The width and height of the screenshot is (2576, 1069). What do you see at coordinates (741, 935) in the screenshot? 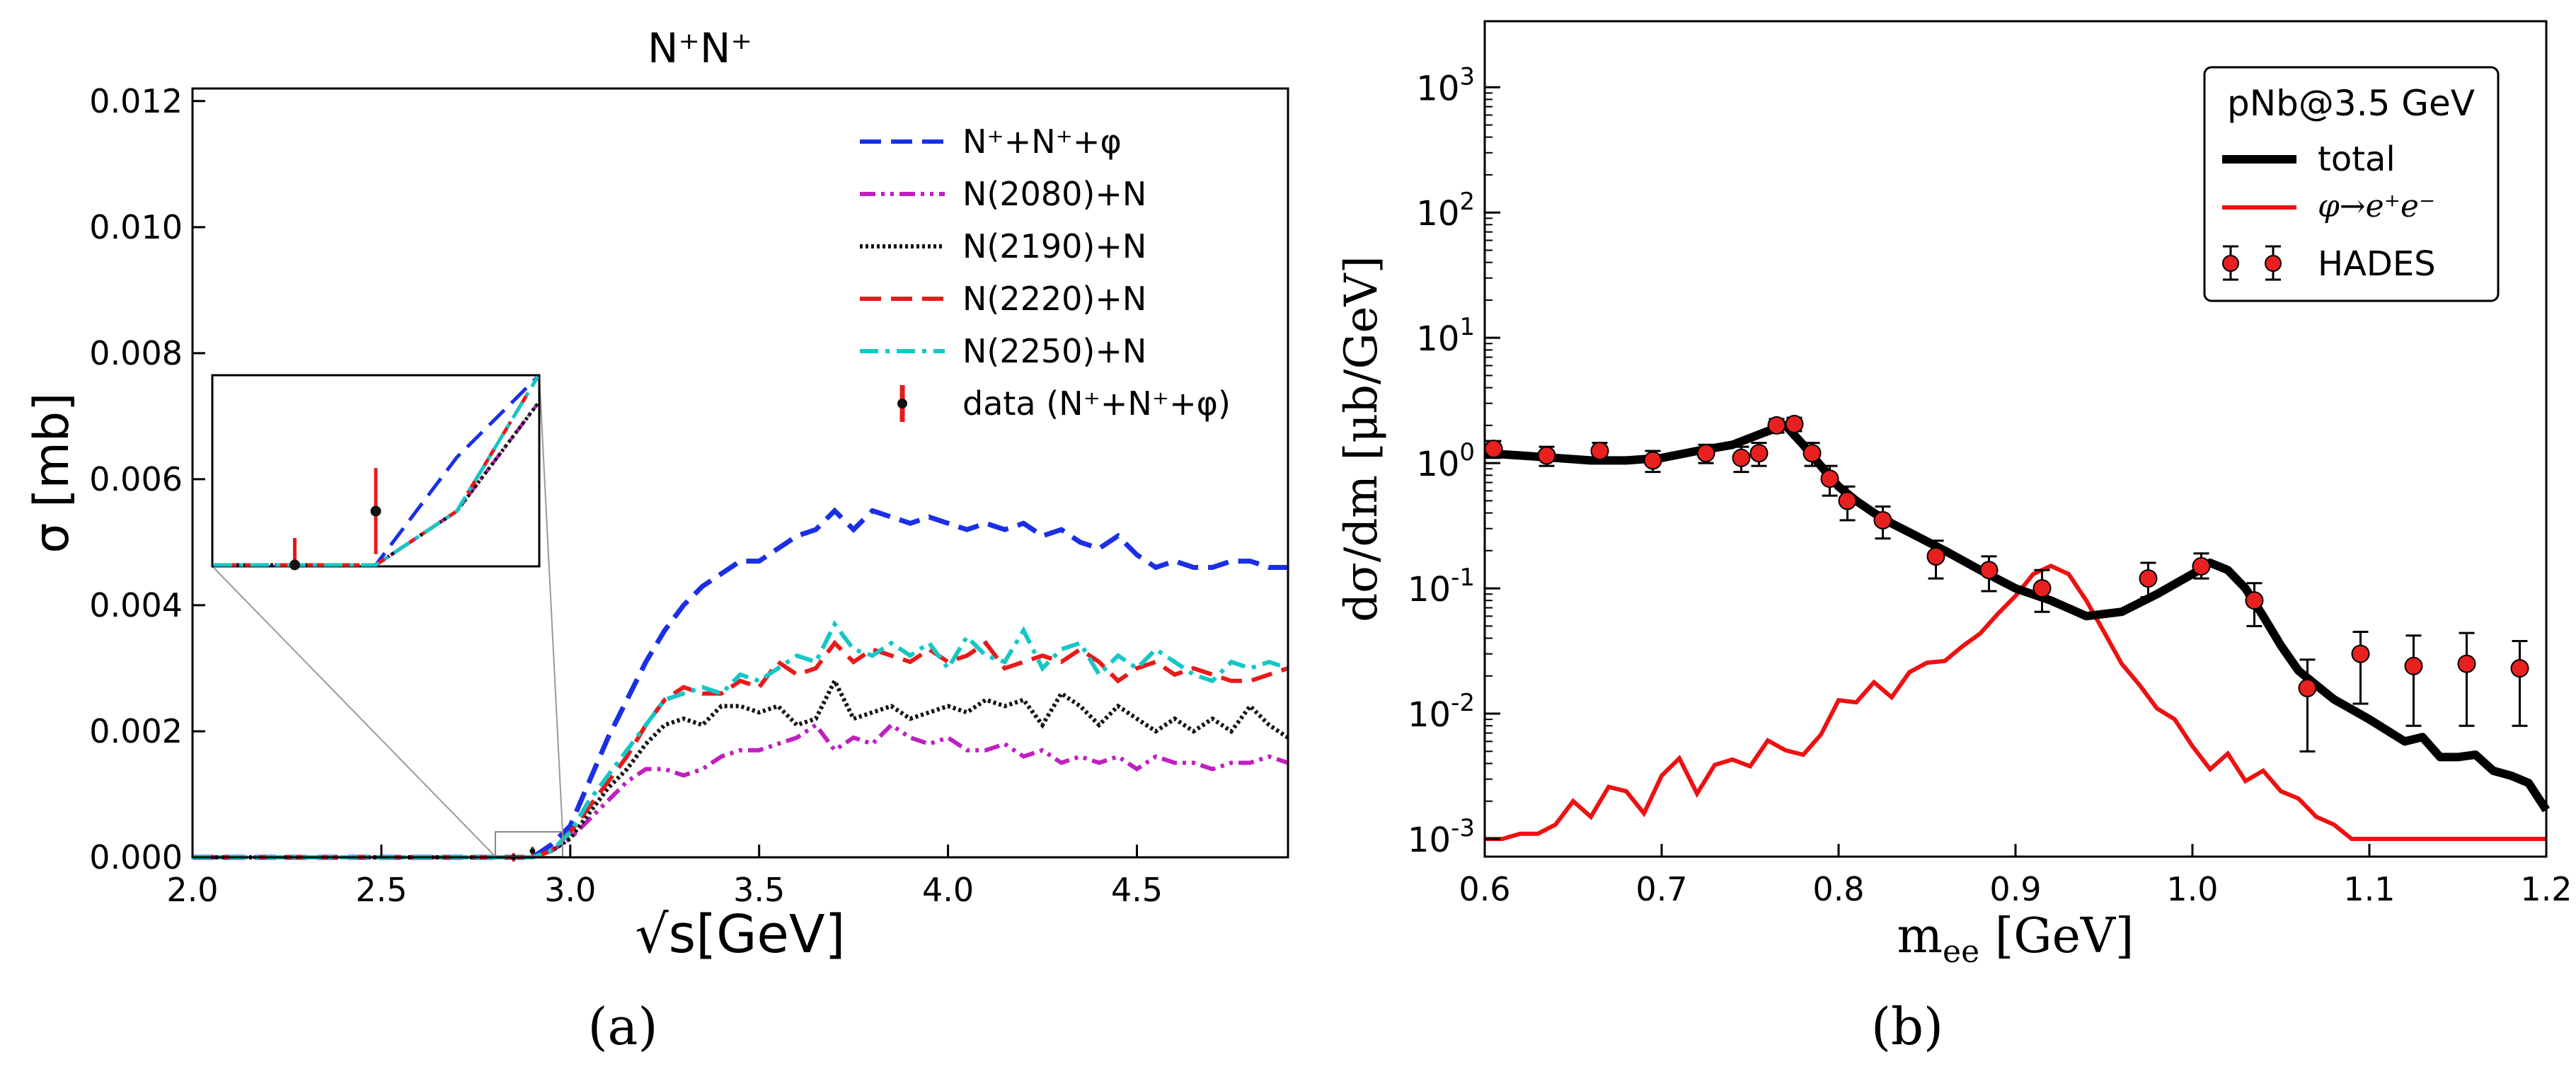
I see `panel-a-x-axis-label: √s[GeV]` at bounding box center [741, 935].